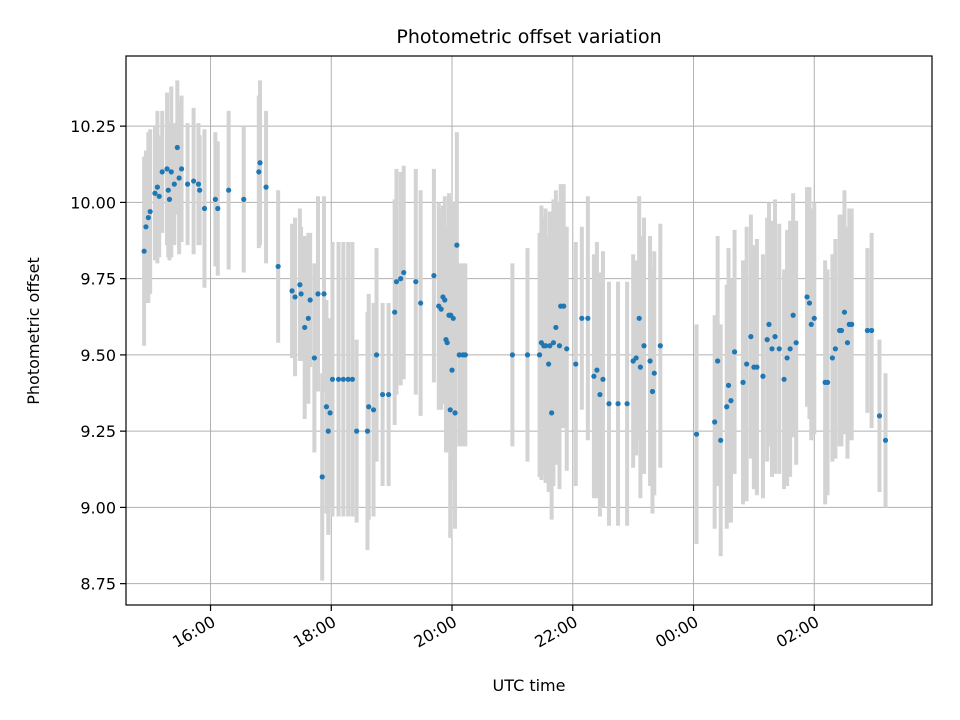  Describe the element at coordinates (529, 685) in the screenshot. I see `x-axis-label: UTC time` at that location.